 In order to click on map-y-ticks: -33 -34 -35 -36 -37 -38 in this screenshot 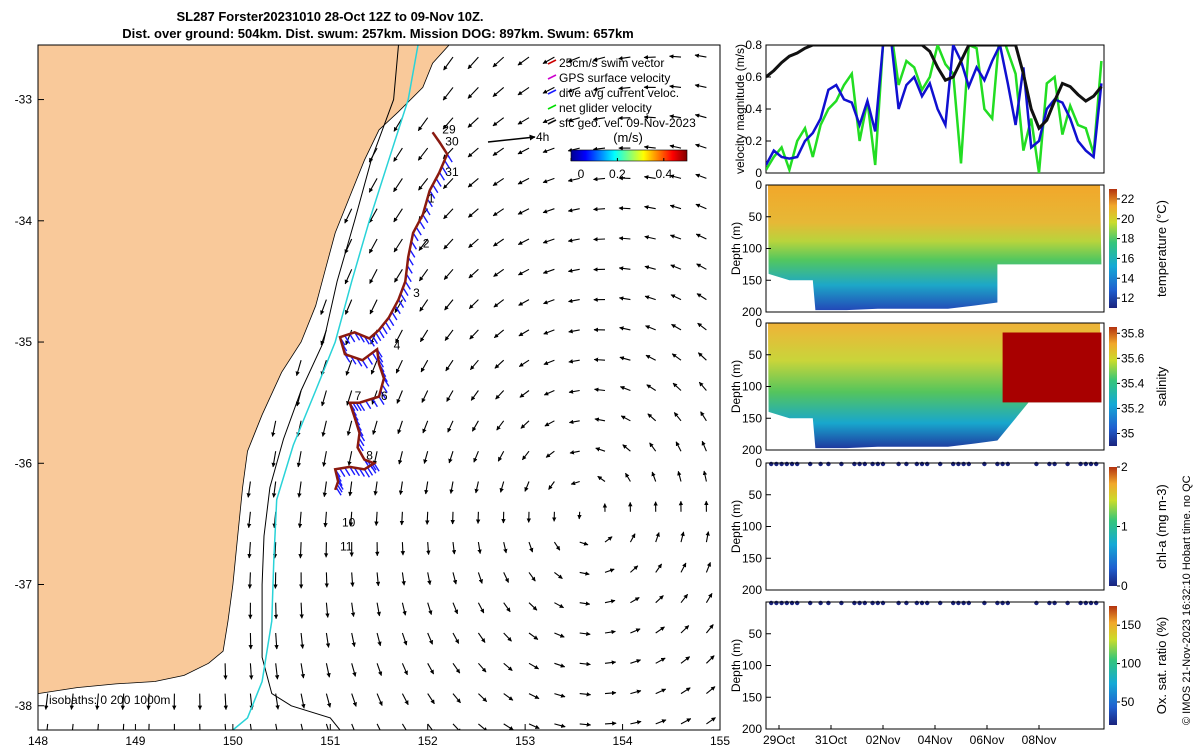, I will do `click(29, 403)`.